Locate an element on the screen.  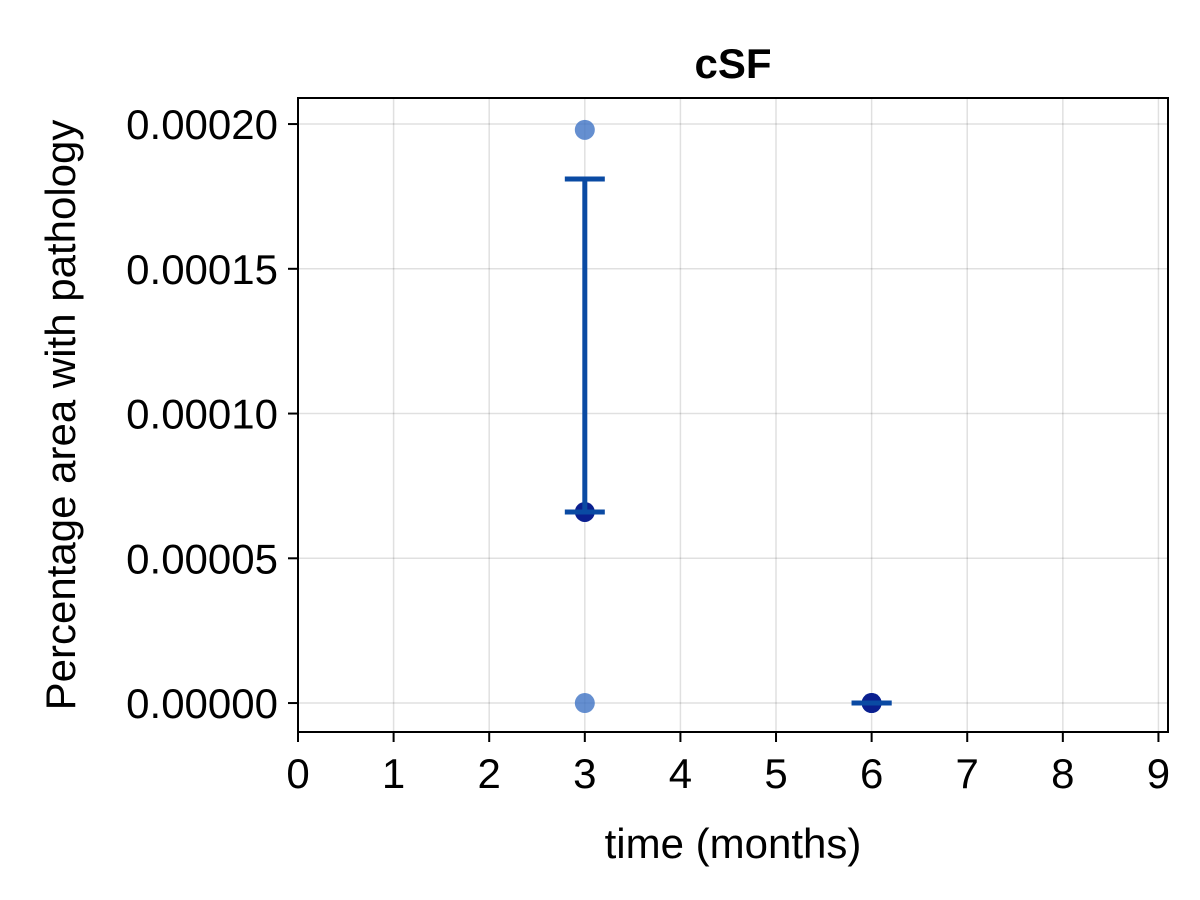
x-tick-label: 3 is located at coordinates (584, 773).